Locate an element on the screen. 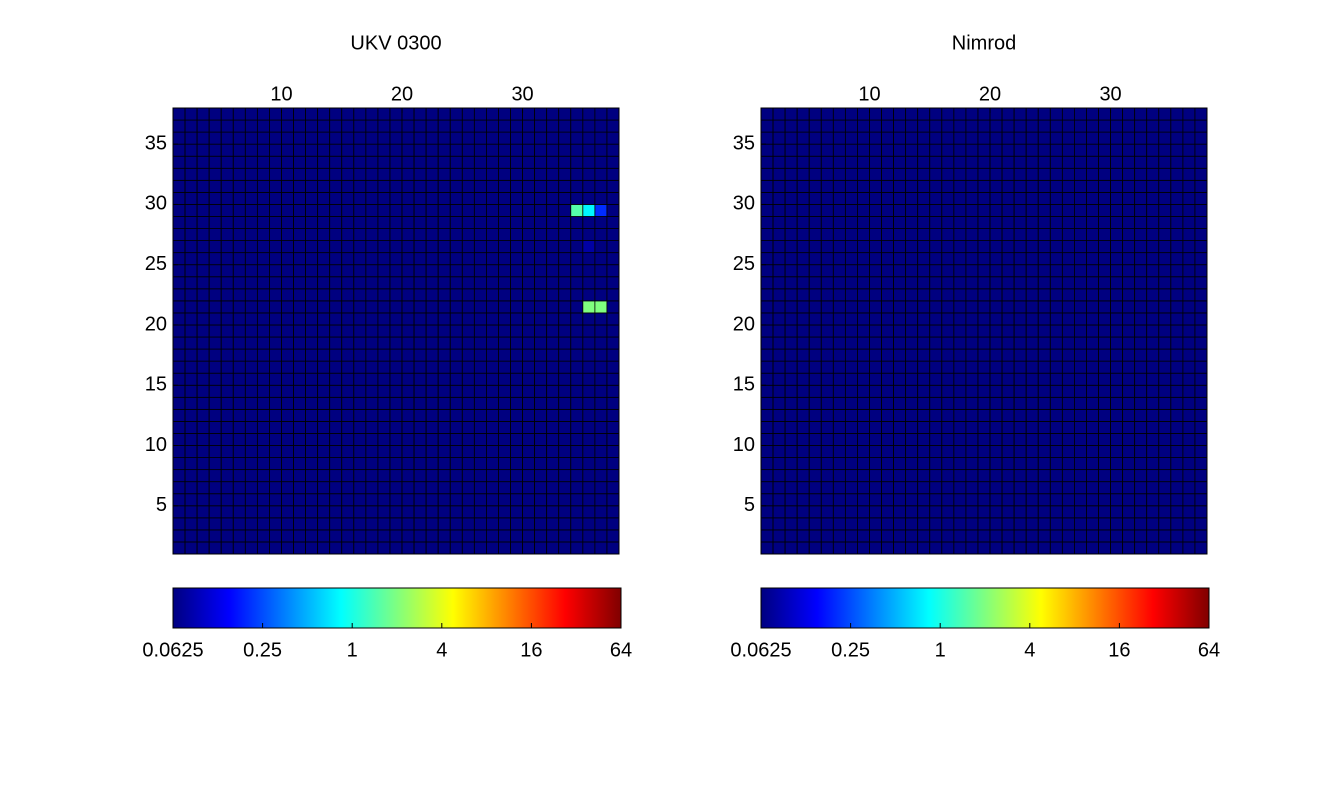  colorbar-tick-label: 64 is located at coordinates (621, 650).